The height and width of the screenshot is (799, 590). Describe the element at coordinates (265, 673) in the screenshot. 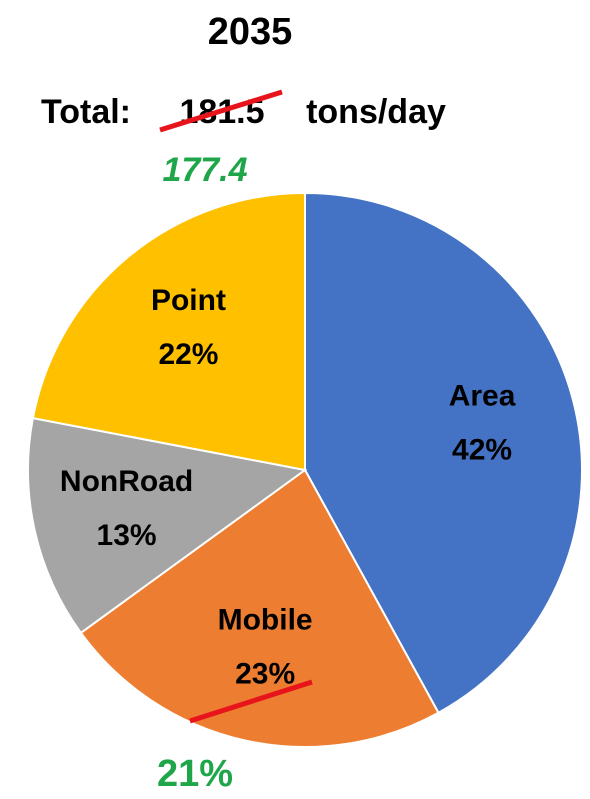

I see `slice-value: 23%` at that location.